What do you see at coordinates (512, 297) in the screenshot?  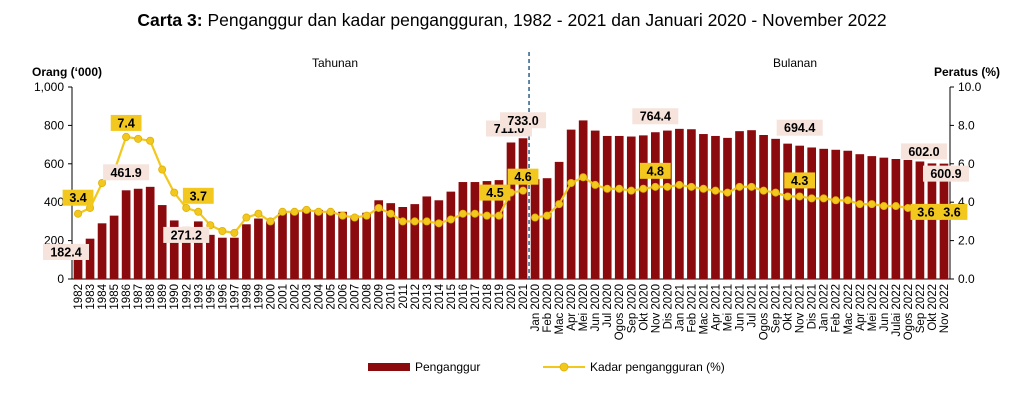 I see `x-tick-label: 2020` at bounding box center [512, 297].